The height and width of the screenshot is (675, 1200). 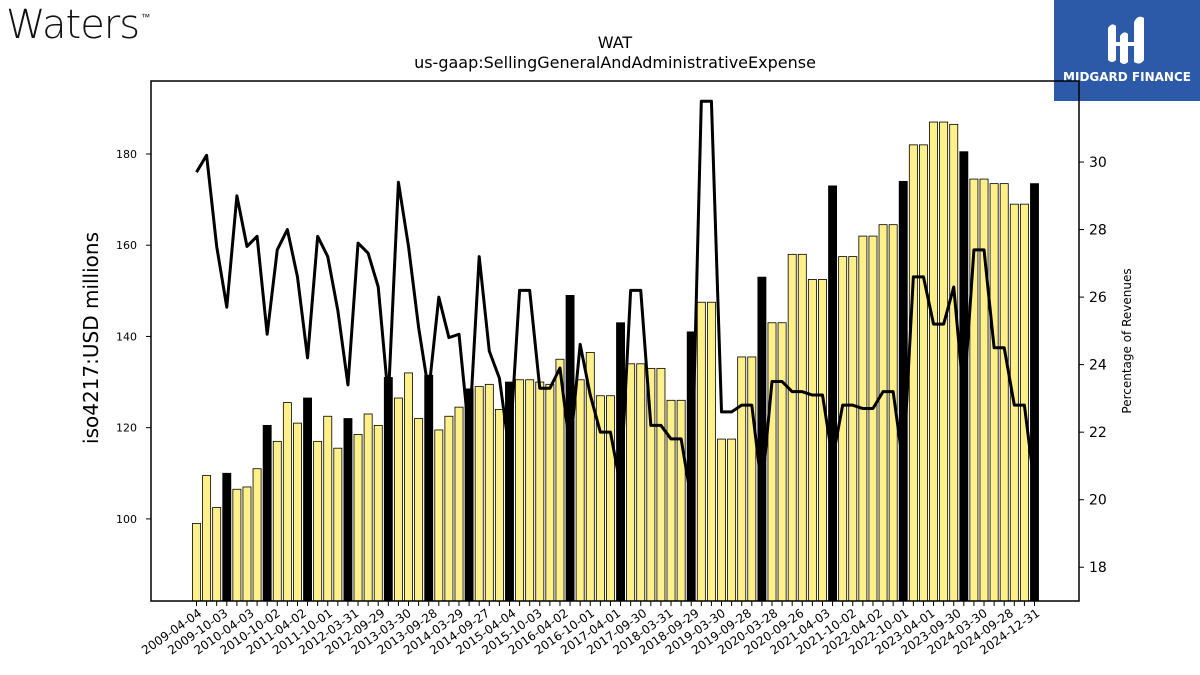 What do you see at coordinates (590, 631) in the screenshot?
I see `x-tick-label: 2017-04-01` at bounding box center [590, 631].